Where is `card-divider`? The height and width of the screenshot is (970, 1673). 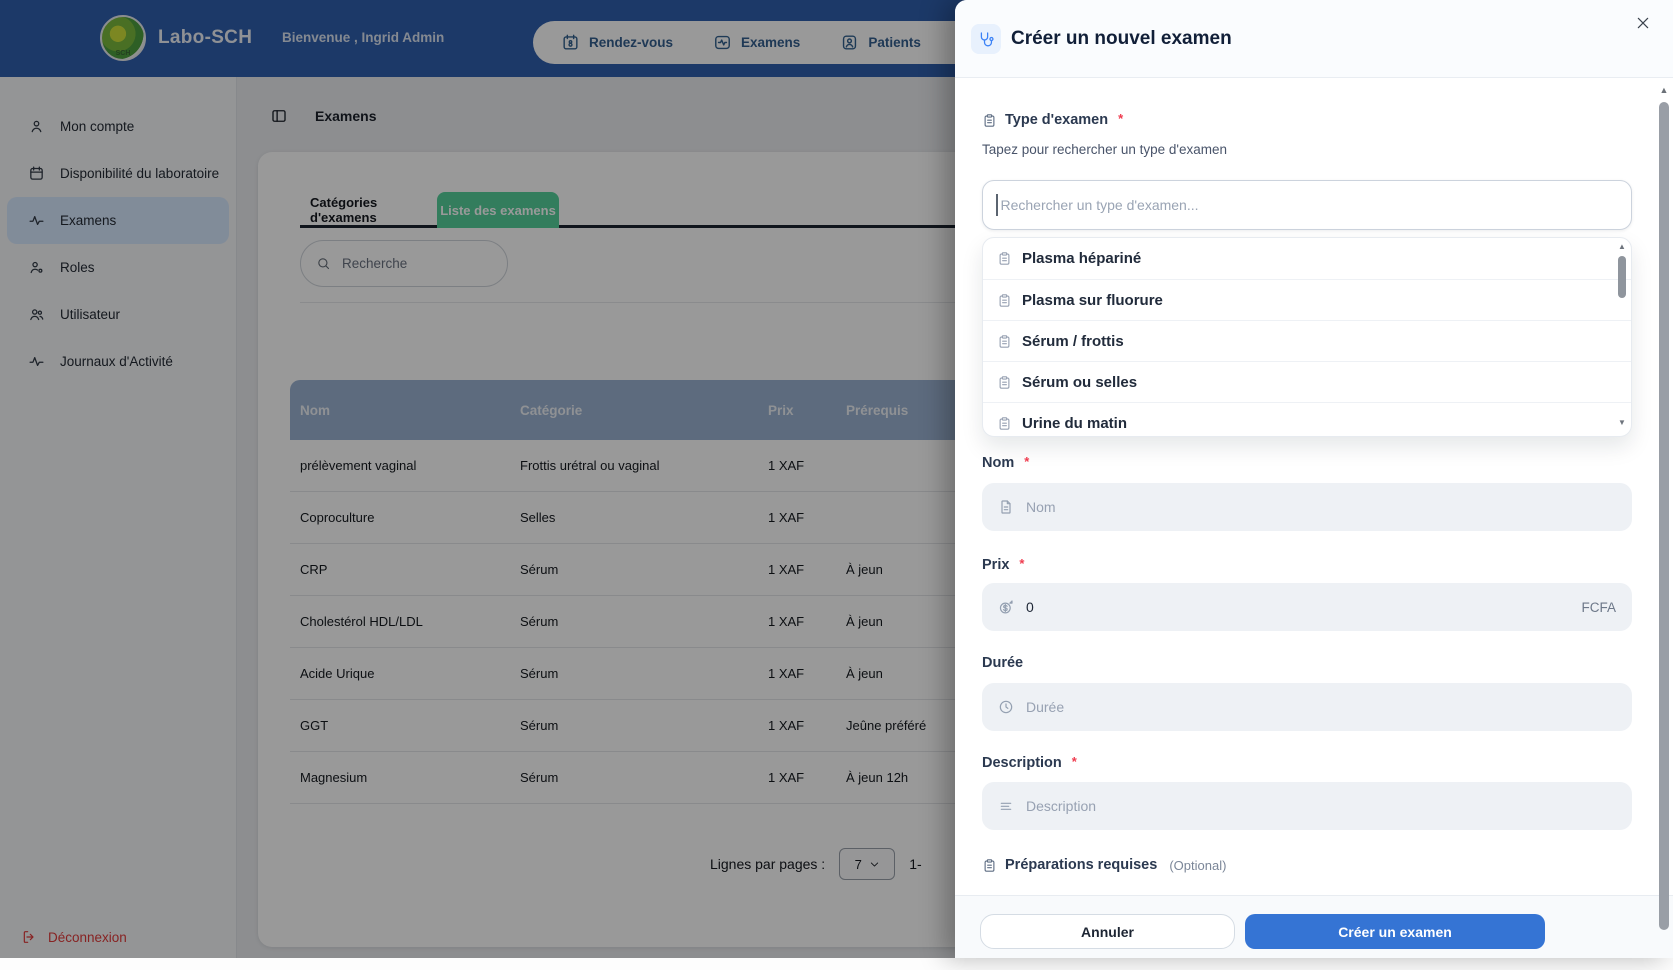
card-divider is located at coordinates (927, 302).